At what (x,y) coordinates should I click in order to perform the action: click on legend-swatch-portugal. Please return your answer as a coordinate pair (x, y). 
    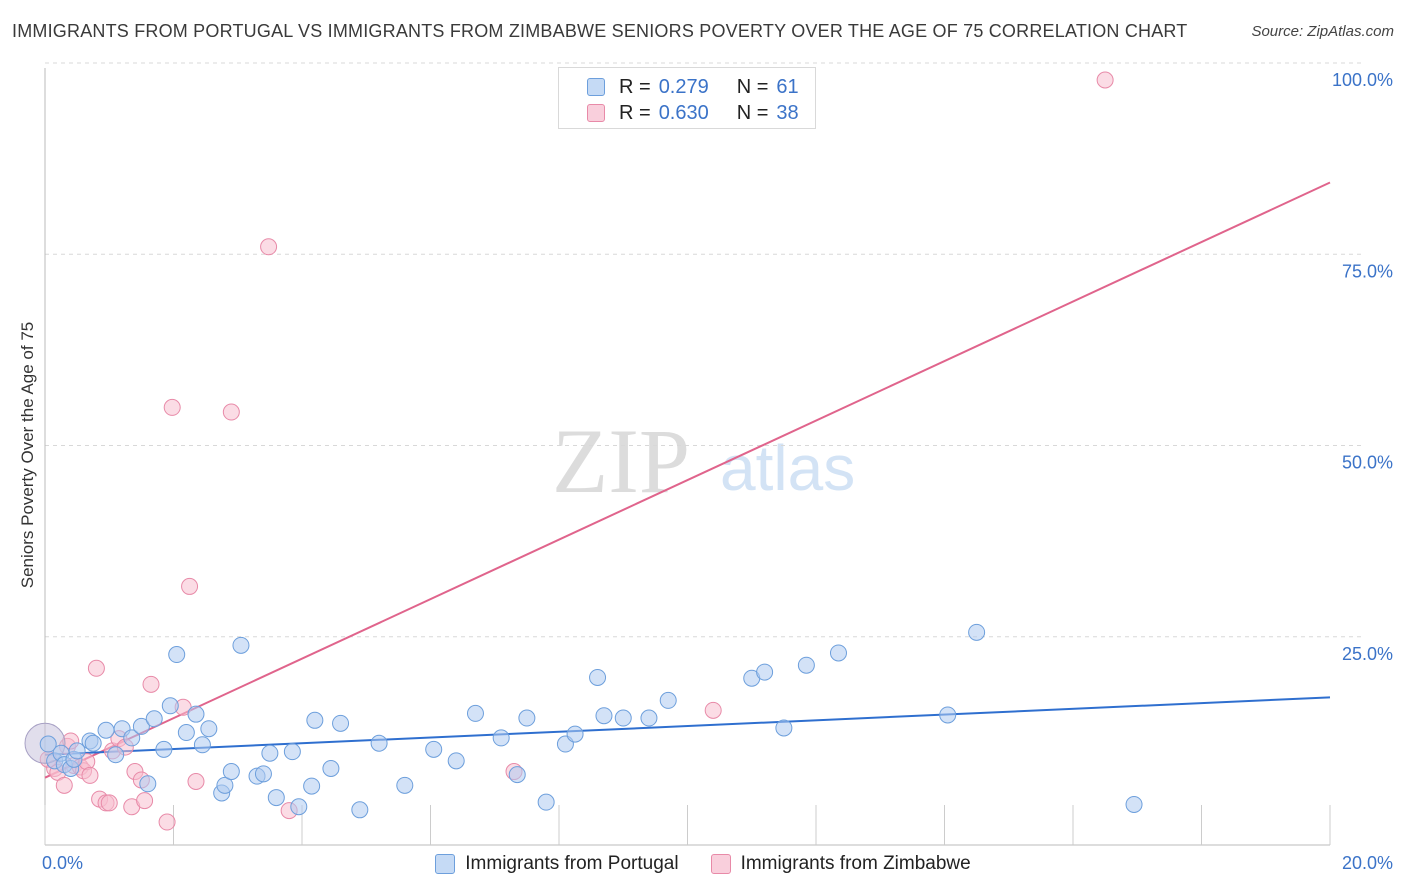
    Looking at the image, I should click on (596, 87).